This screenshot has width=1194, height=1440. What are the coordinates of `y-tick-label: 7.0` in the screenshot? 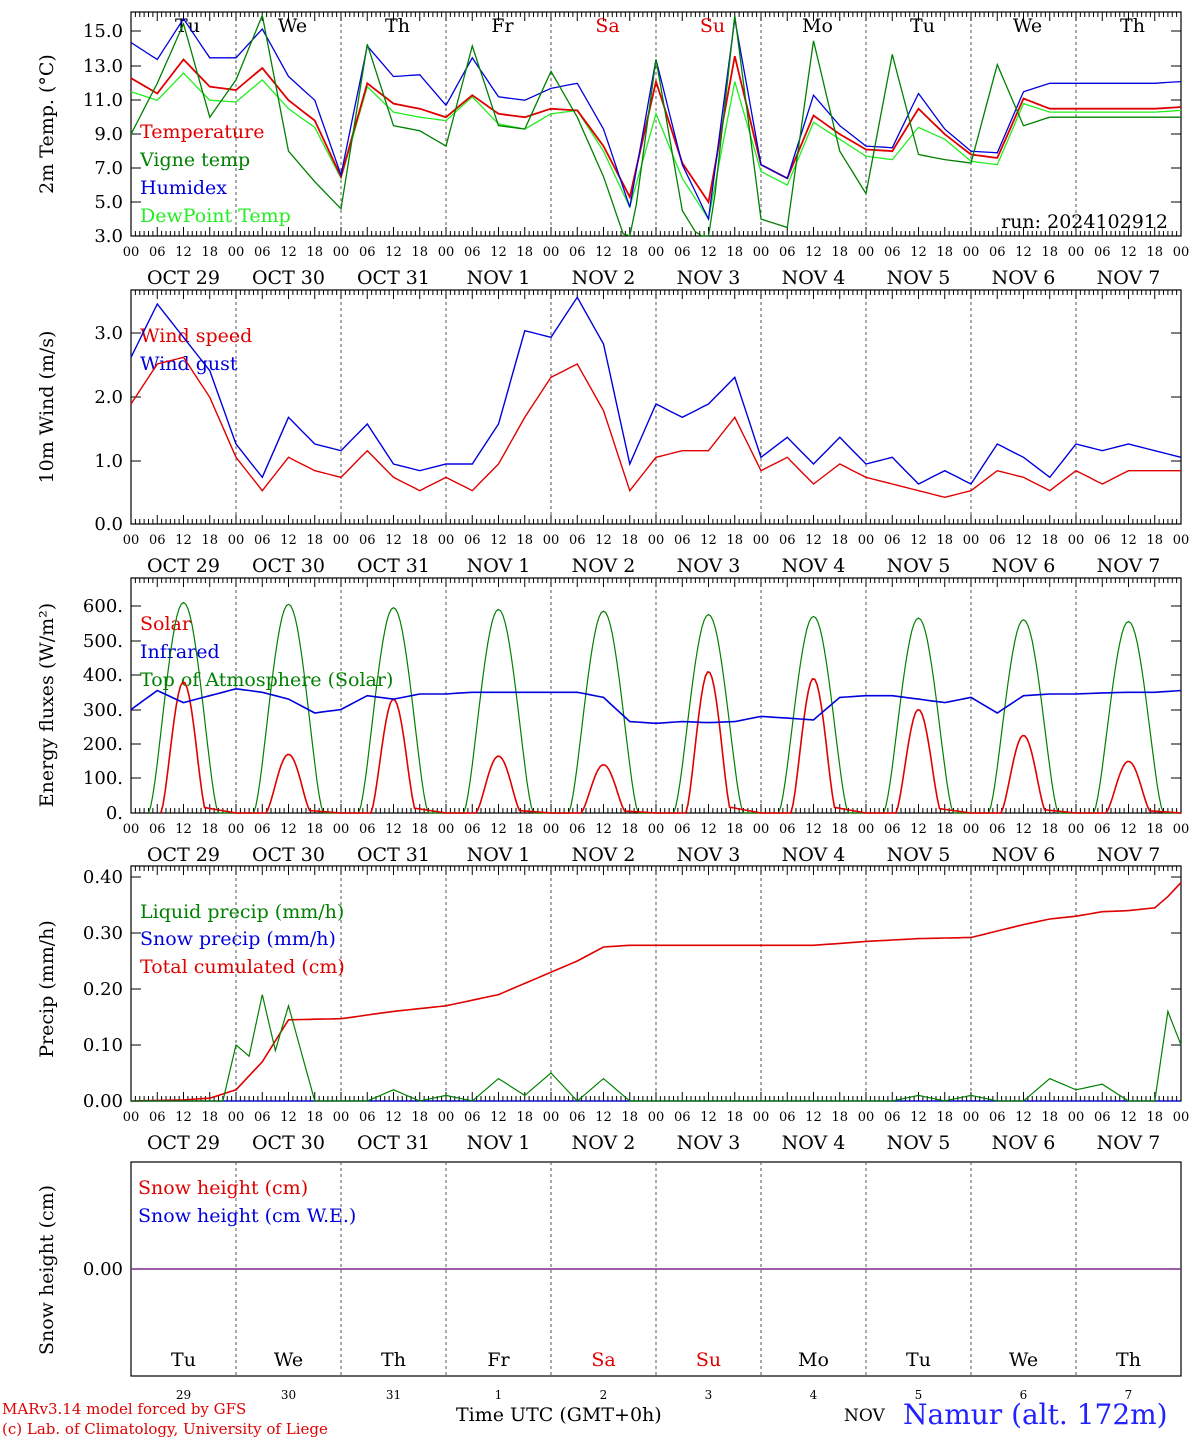 It's located at (108, 168).